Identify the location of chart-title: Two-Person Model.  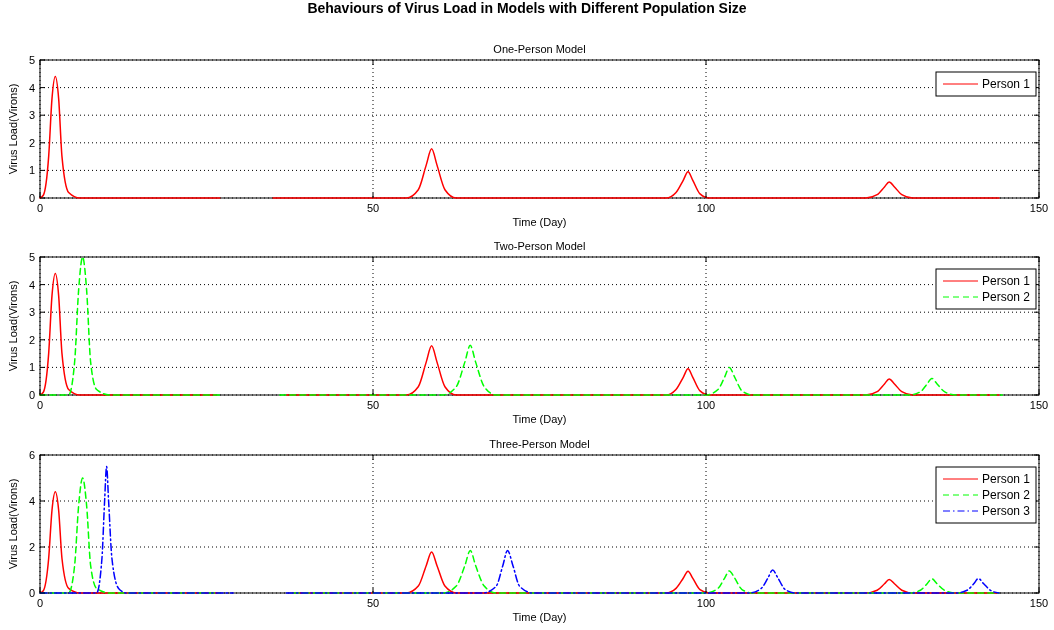
(539, 246).